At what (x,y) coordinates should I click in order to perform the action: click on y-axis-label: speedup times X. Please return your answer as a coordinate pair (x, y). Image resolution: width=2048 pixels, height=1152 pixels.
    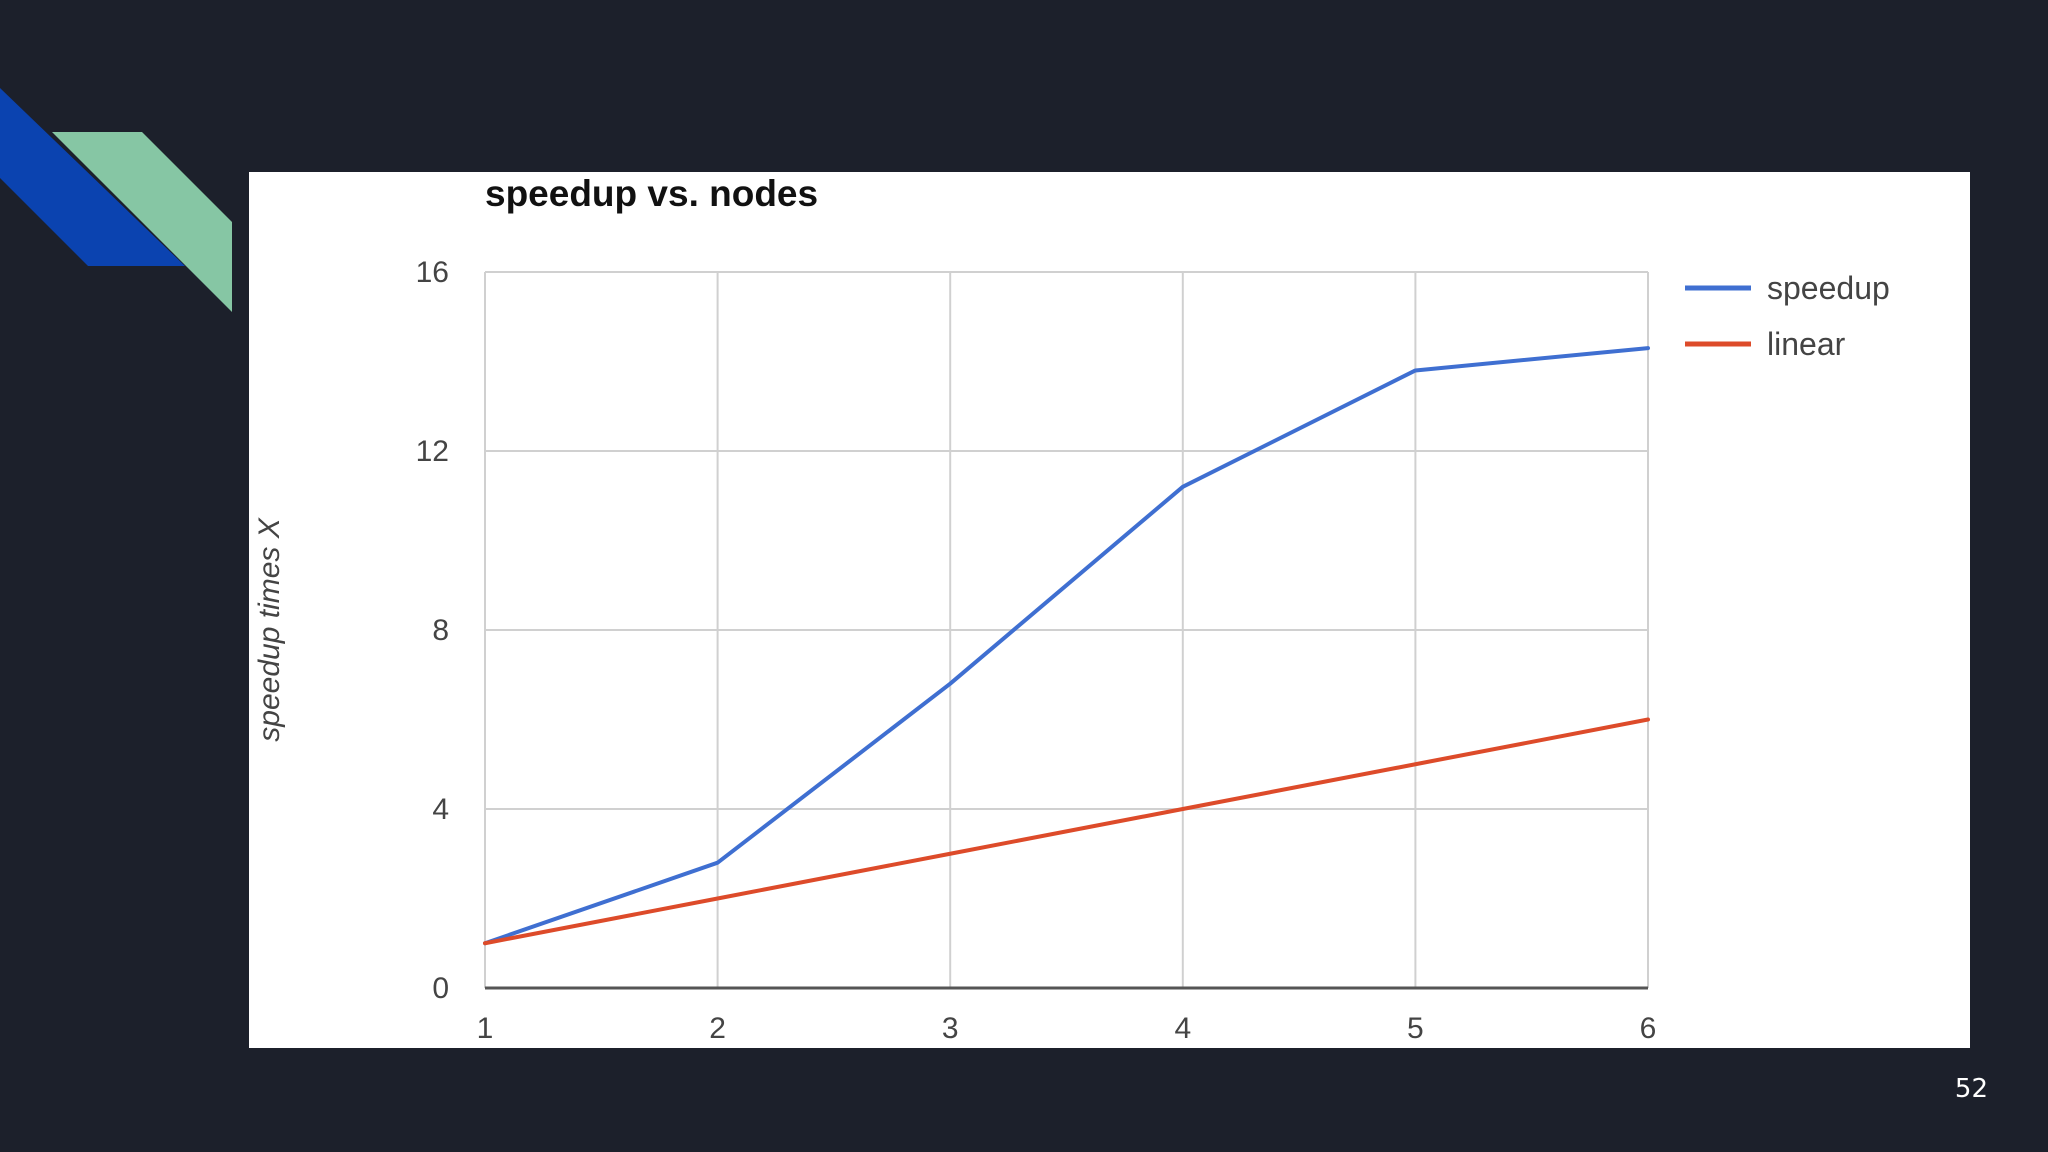
    Looking at the image, I should click on (269, 629).